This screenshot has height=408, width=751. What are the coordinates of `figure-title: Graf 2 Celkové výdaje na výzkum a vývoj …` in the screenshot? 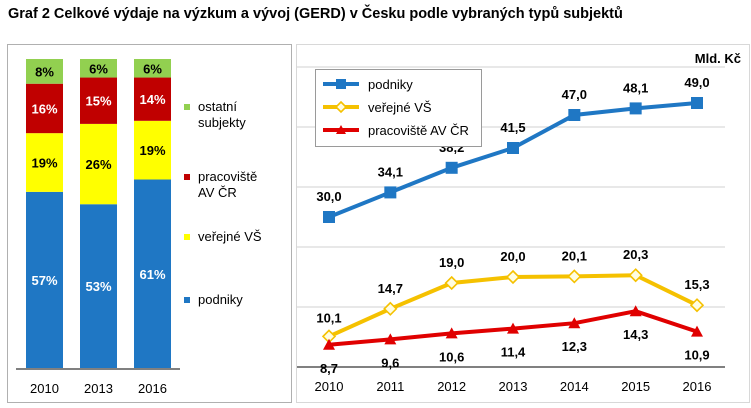 It's located at (315, 14).